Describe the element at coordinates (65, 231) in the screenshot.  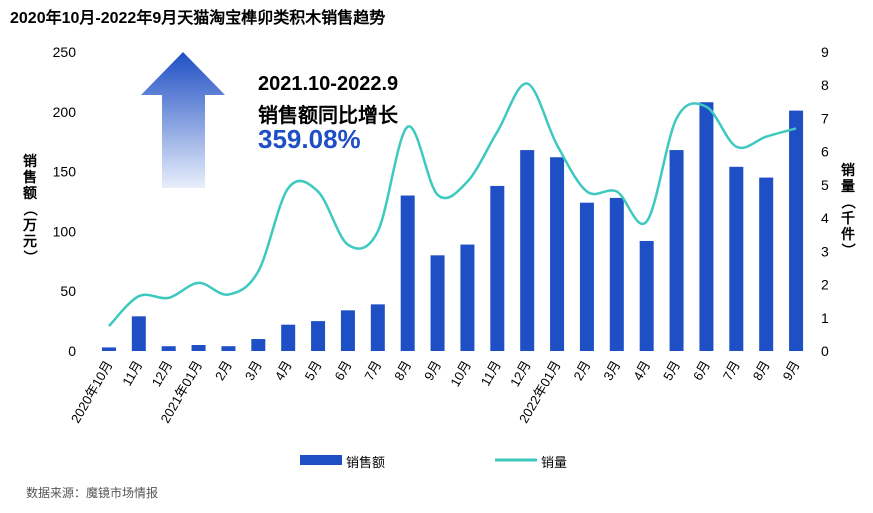
I see `y-left-tick-label: 100` at that location.